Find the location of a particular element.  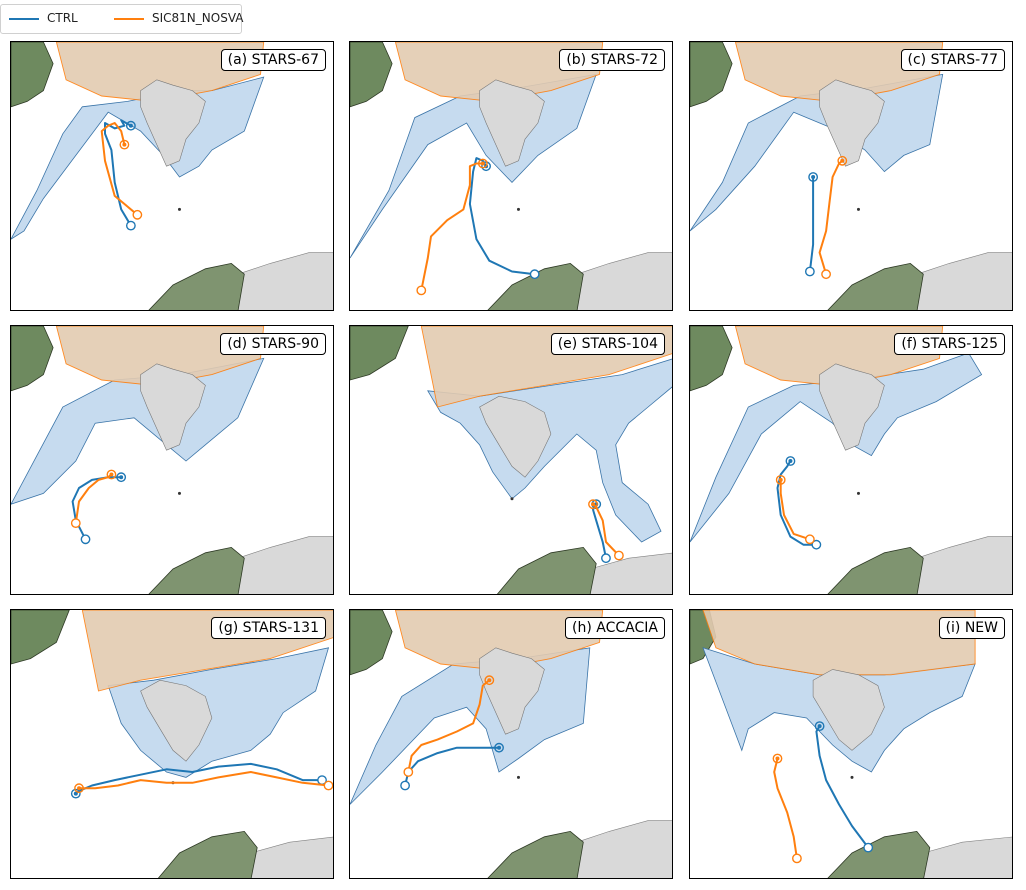

ctrl-line-icon is located at coordinates (24, 19).